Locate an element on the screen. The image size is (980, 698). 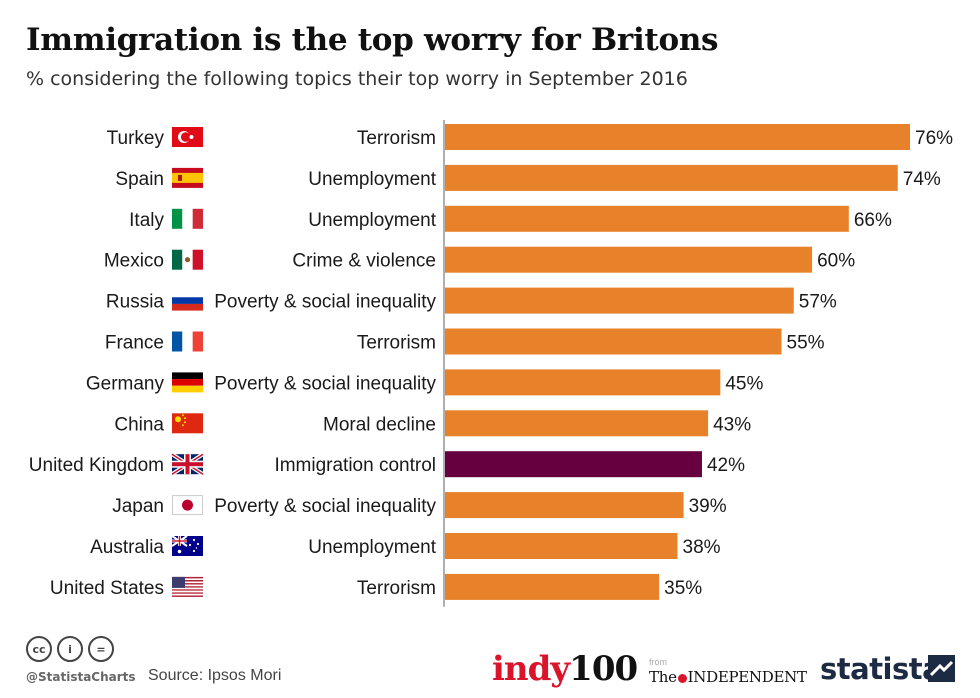
italy-flag-icon is located at coordinates (187, 218).